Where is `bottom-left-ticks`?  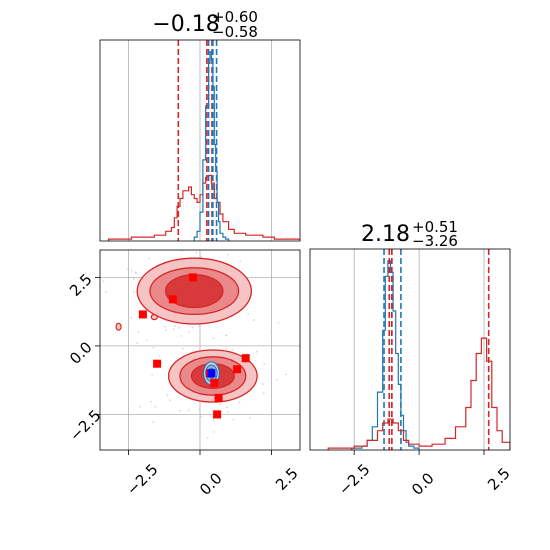 bottom-left-ticks is located at coordinates (183, 365).